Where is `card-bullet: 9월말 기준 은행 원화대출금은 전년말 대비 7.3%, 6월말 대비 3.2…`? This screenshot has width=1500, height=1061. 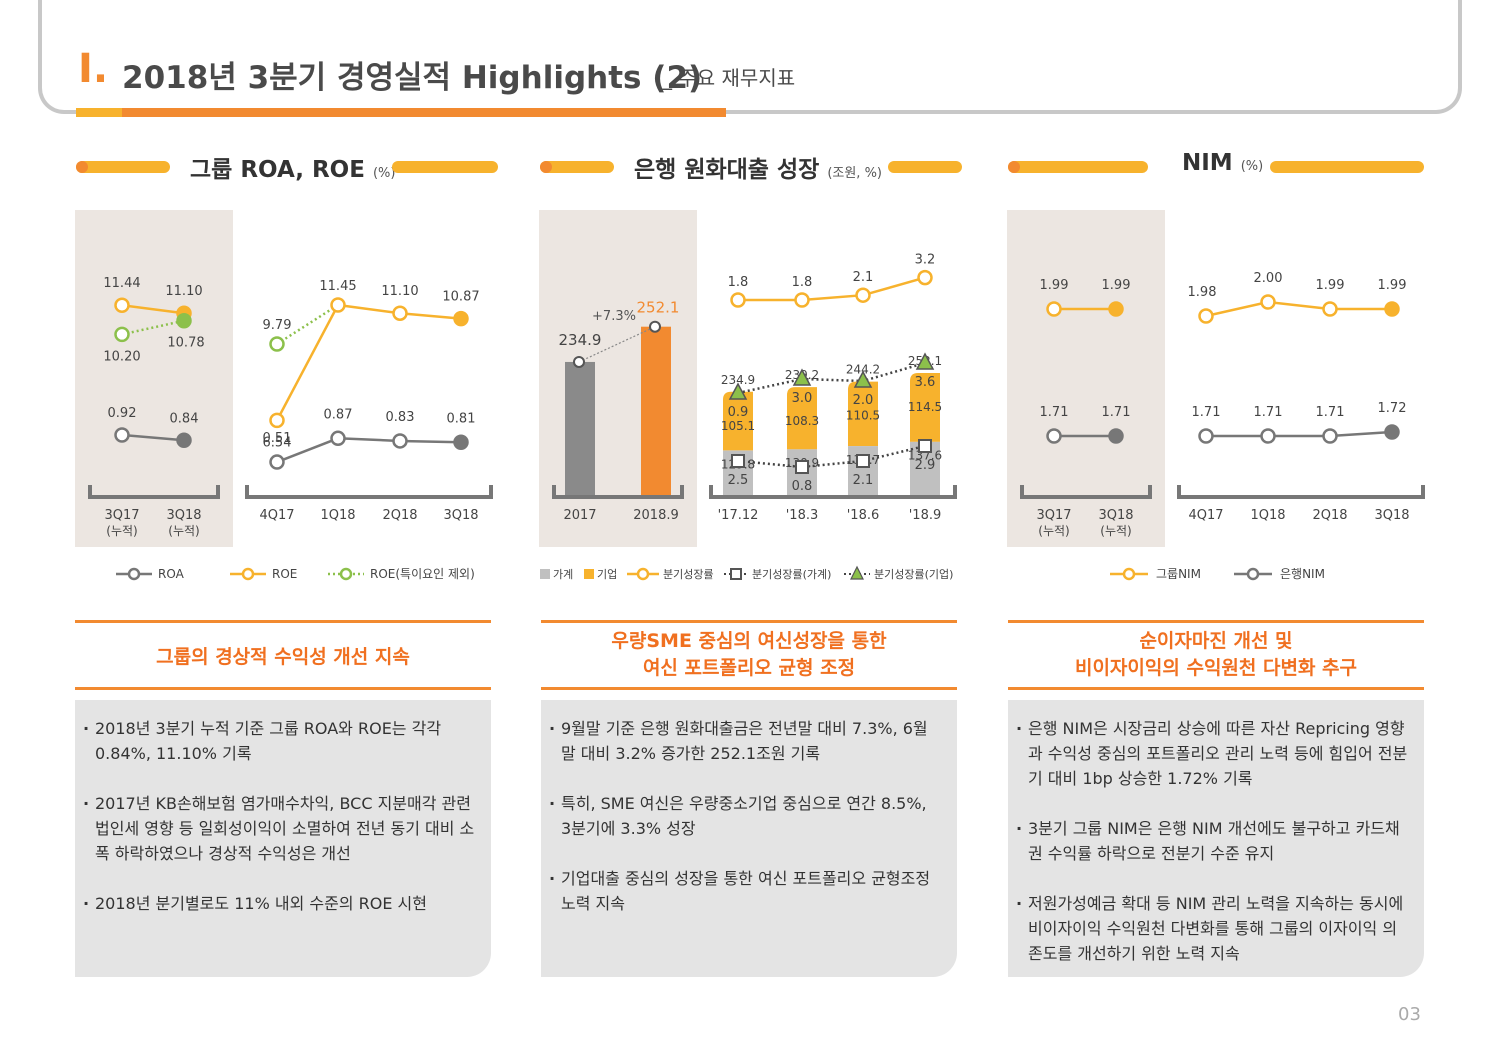
card-bullet: 9월말 기준 은행 원화대출금은 전년말 대비 7.3%, 6월말 대비 3.2… is located at coordinates (745, 741).